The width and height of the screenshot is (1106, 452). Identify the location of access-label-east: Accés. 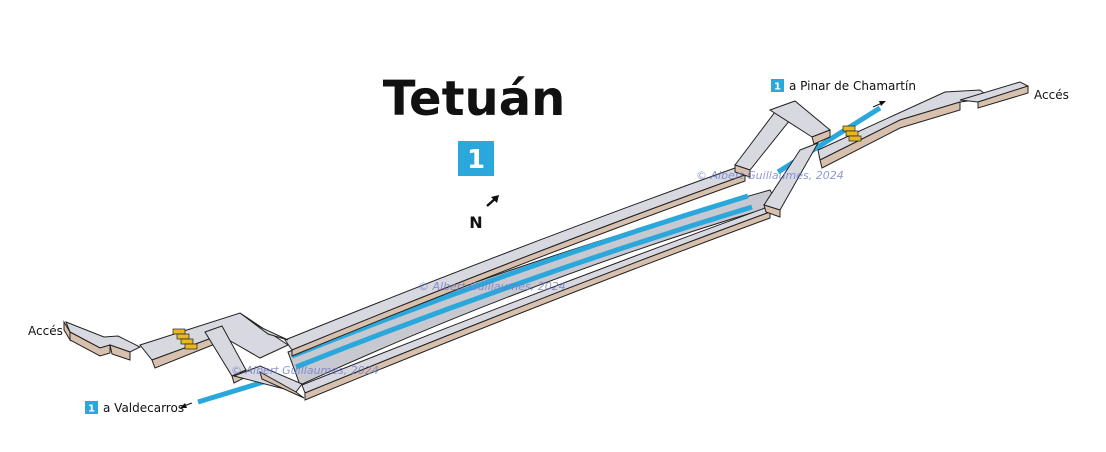
(1051, 95).